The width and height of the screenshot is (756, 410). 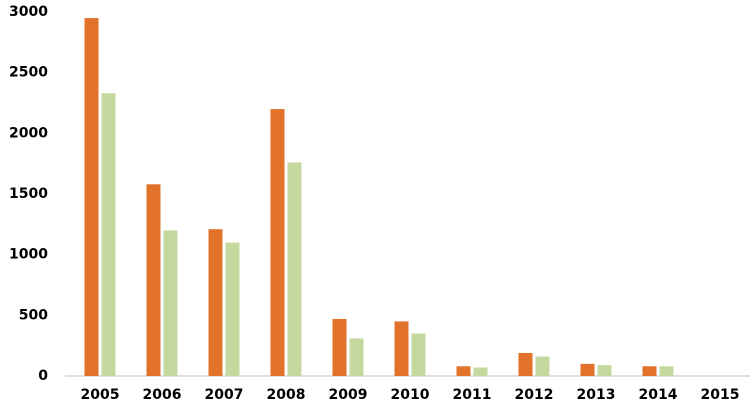 I want to click on x-tick-label: 2014, so click(x=658, y=395).